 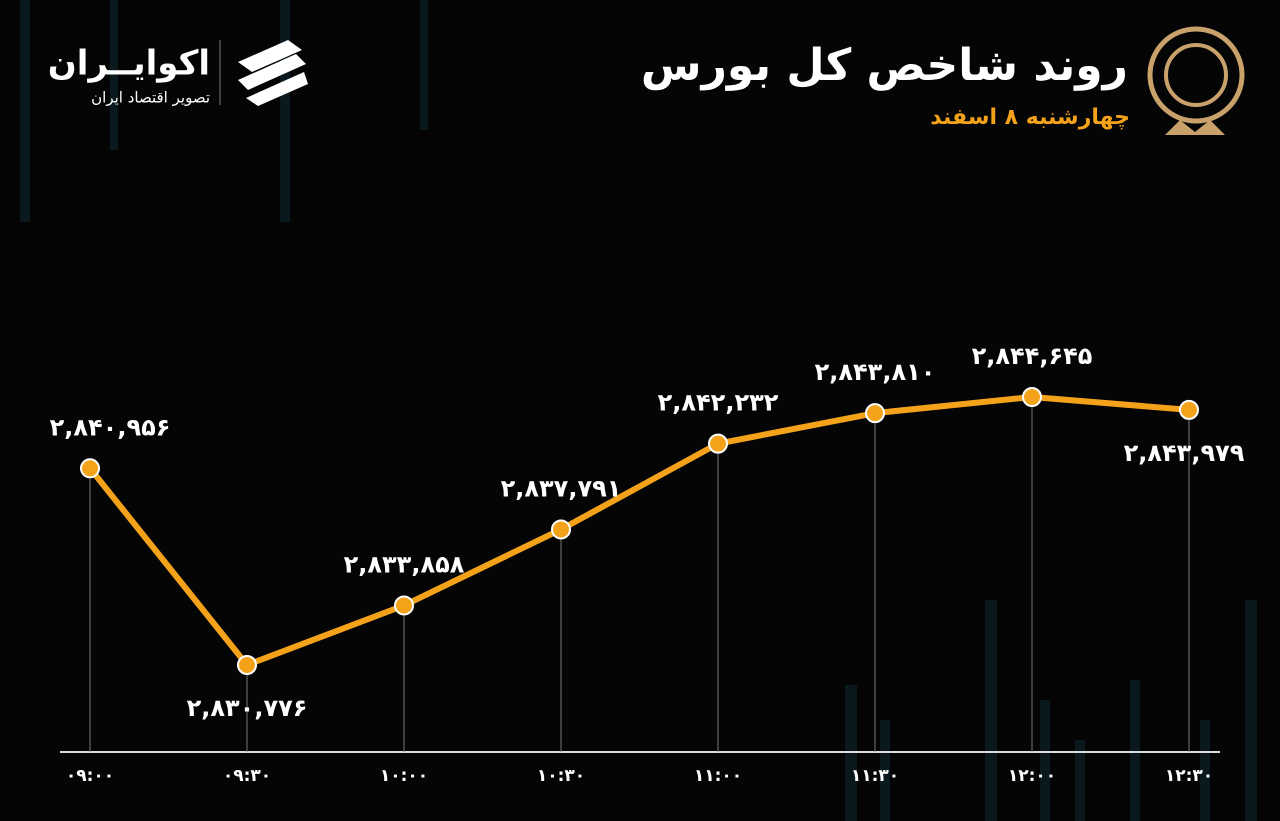 What do you see at coordinates (1032, 776) in the screenshot?
I see `x-tick-label: ۱۲:۰۰` at bounding box center [1032, 776].